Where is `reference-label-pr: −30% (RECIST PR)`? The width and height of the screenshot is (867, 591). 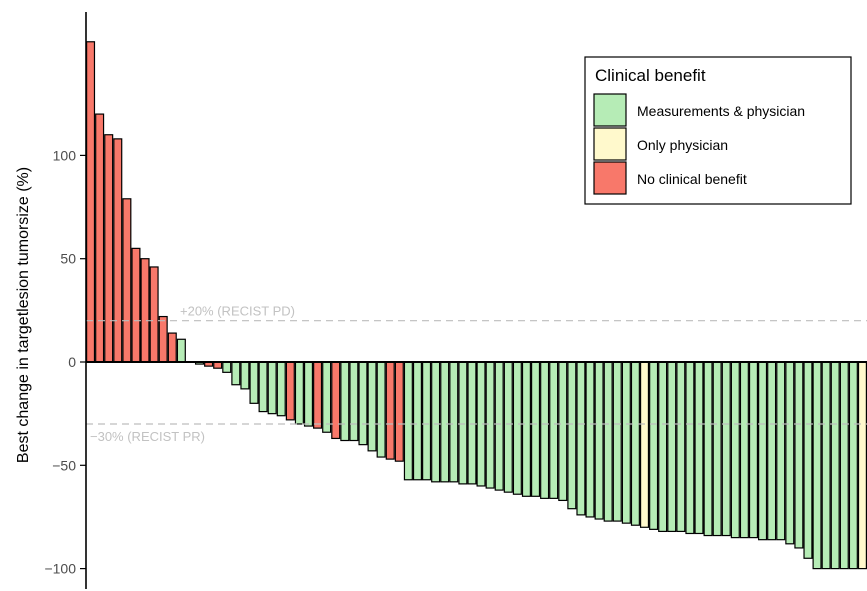
reference-label-pr: −30% (RECIST PR) is located at coordinates (147, 436).